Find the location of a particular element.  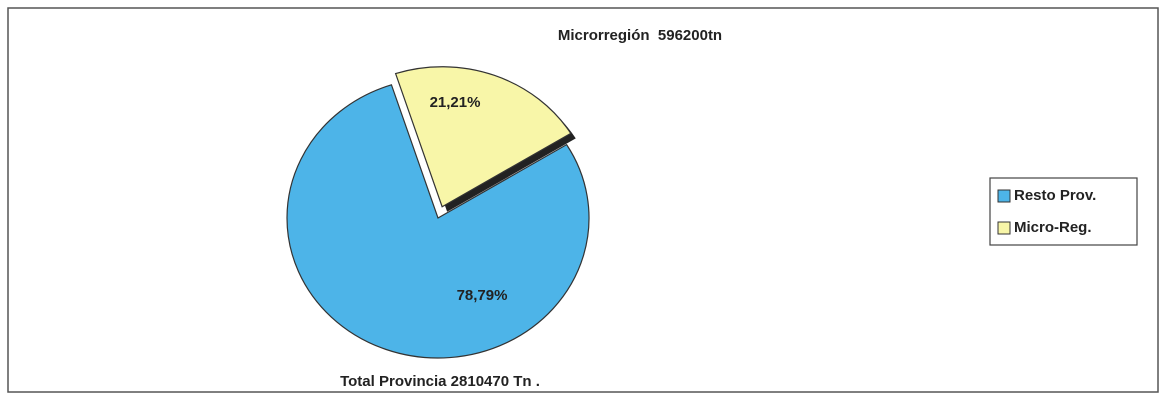

legend-box is located at coordinates (1063, 211).